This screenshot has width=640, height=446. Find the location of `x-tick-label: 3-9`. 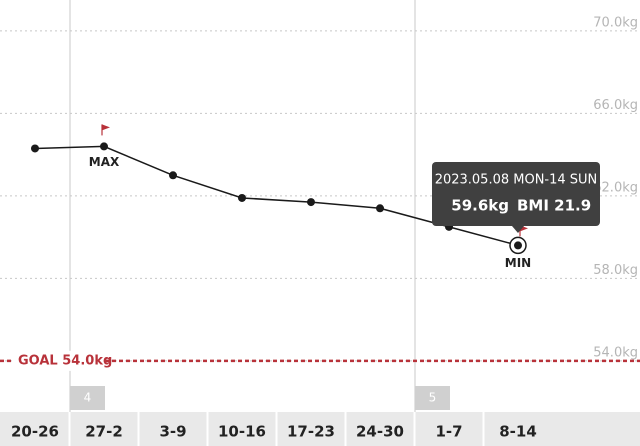

x-tick-label: 3-9 is located at coordinates (172, 432).